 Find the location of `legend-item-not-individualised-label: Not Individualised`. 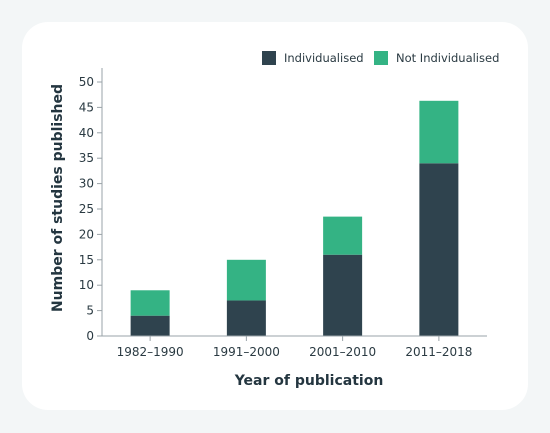

legend-item-not-individualised-label: Not Individualised is located at coordinates (447, 58).